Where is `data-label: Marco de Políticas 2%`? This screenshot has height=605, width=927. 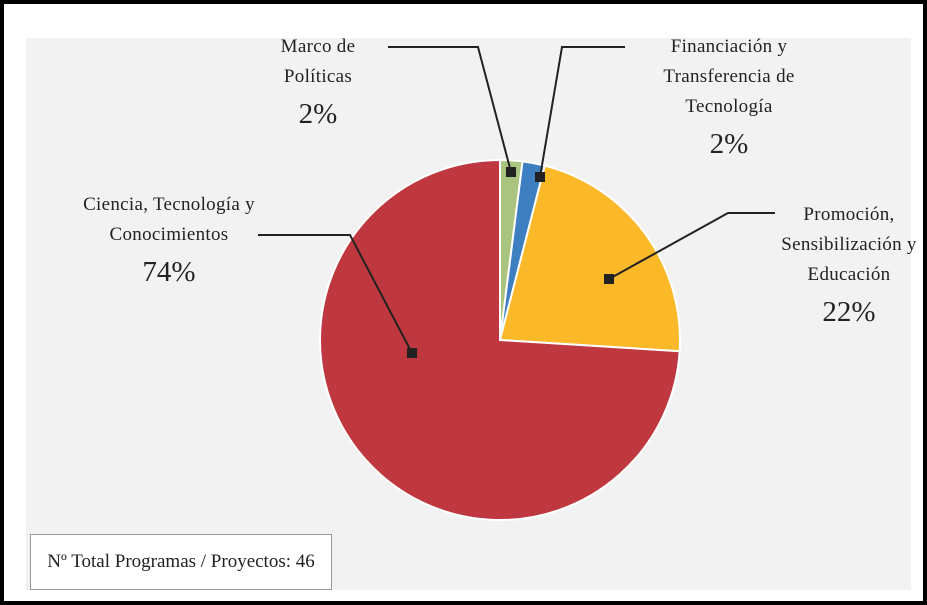 data-label: Marco de Políticas 2% is located at coordinates (318, 84).